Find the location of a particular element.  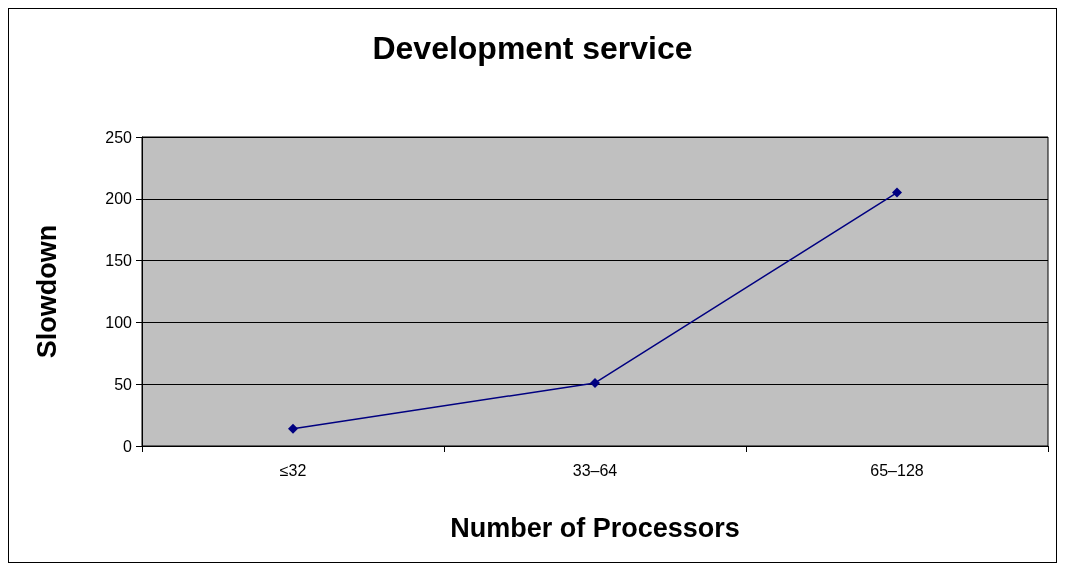

y-tick-label: 150 is located at coordinates (119, 261).